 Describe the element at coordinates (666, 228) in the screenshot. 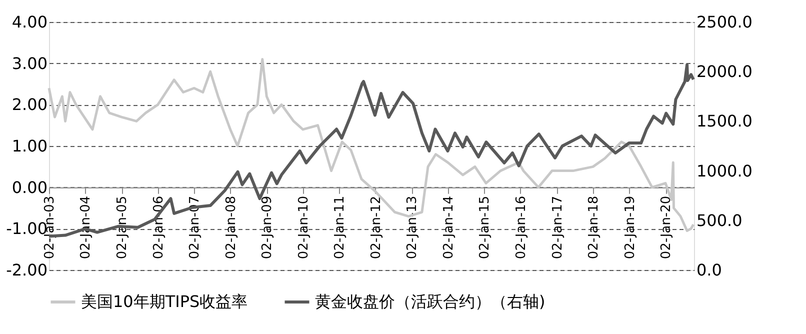

I see `x-tick-label: 02-Jan-20` at that location.